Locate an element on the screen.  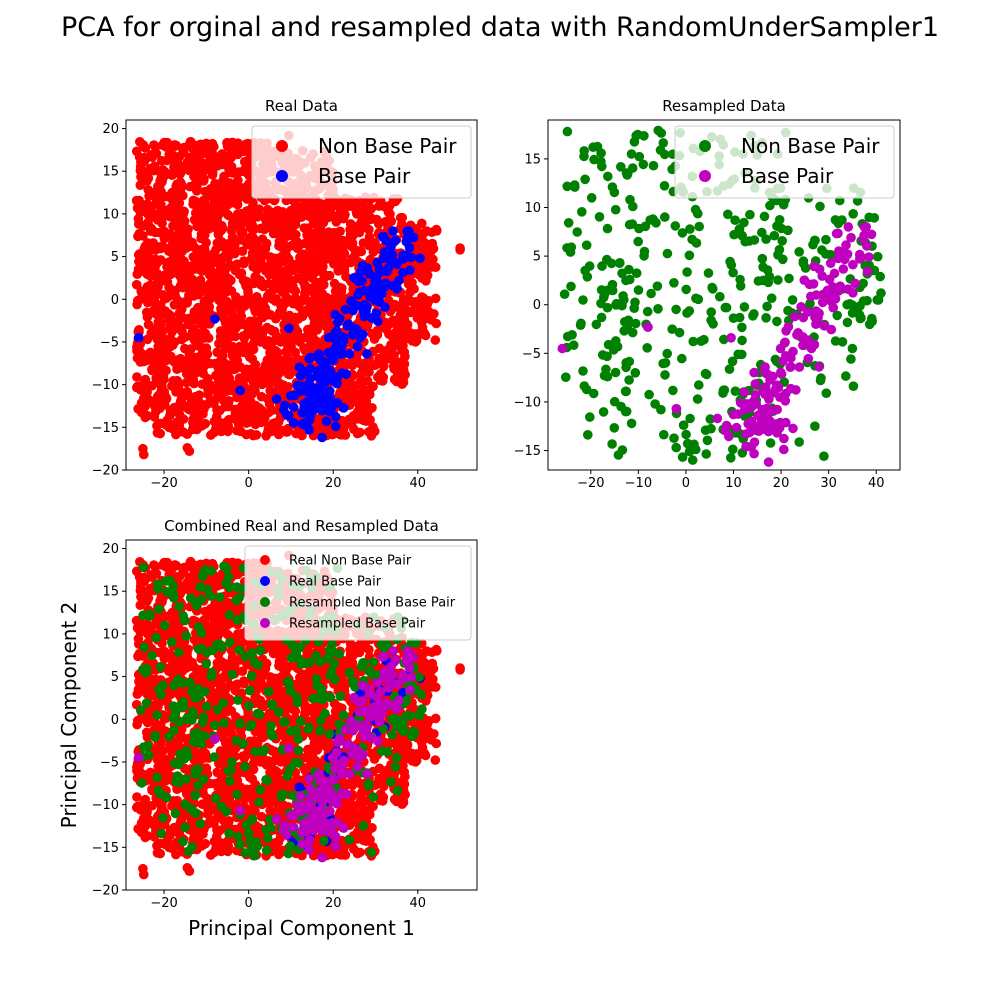
y-tick-label: 10 is located at coordinates (110, 214).